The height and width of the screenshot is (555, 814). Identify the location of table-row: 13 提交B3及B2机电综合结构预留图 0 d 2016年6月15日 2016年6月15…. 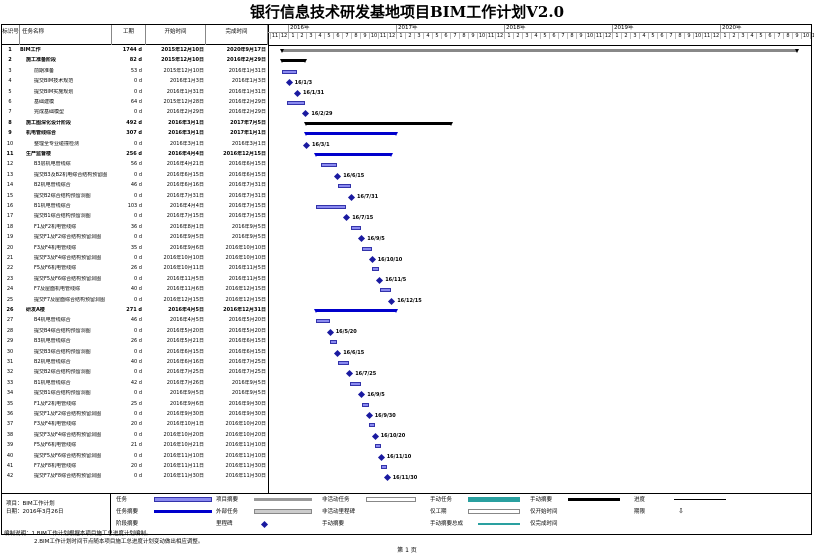
(135, 177).